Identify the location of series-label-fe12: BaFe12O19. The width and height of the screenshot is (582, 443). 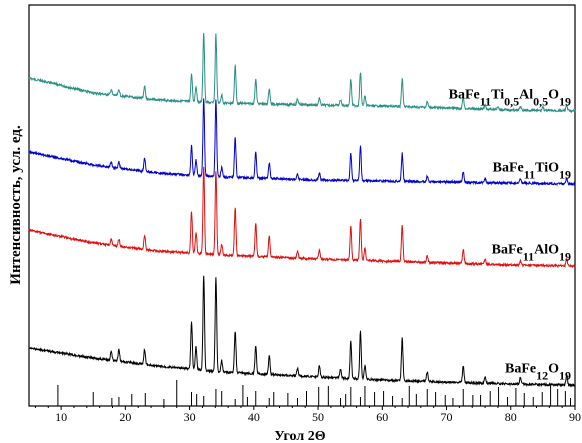
(538, 372).